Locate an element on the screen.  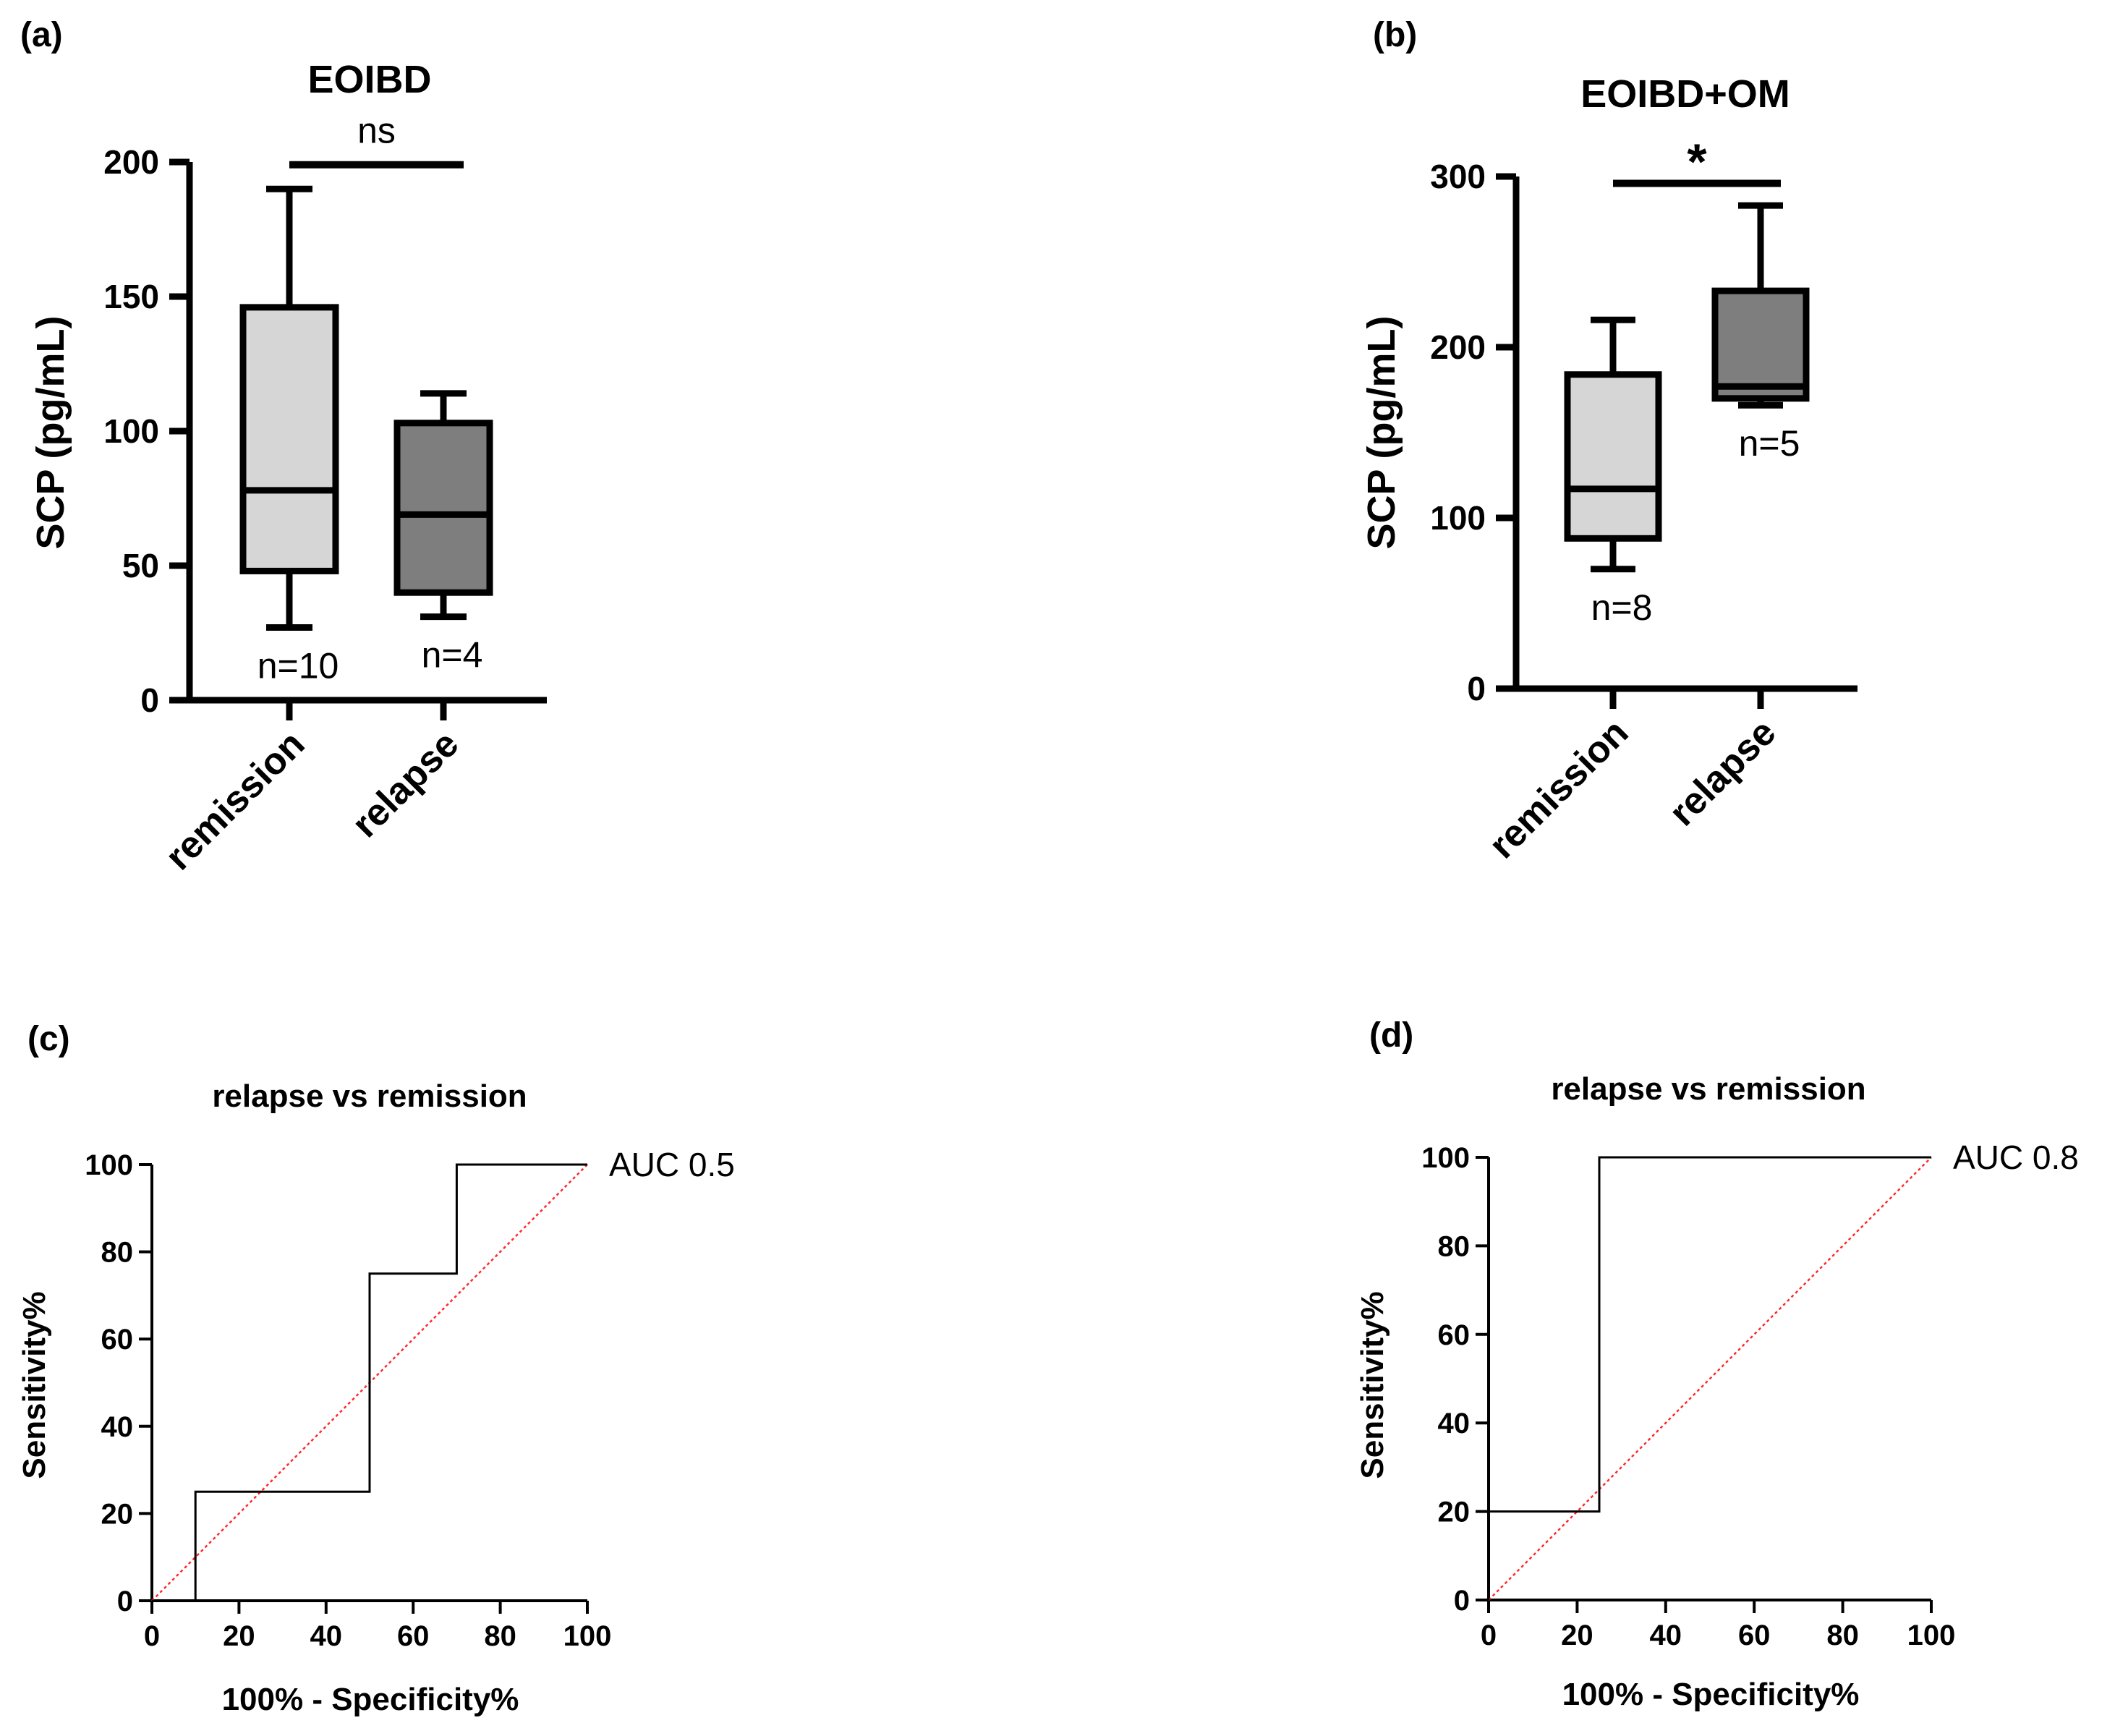
panel-d-label: (d) is located at coordinates (1391, 1036).